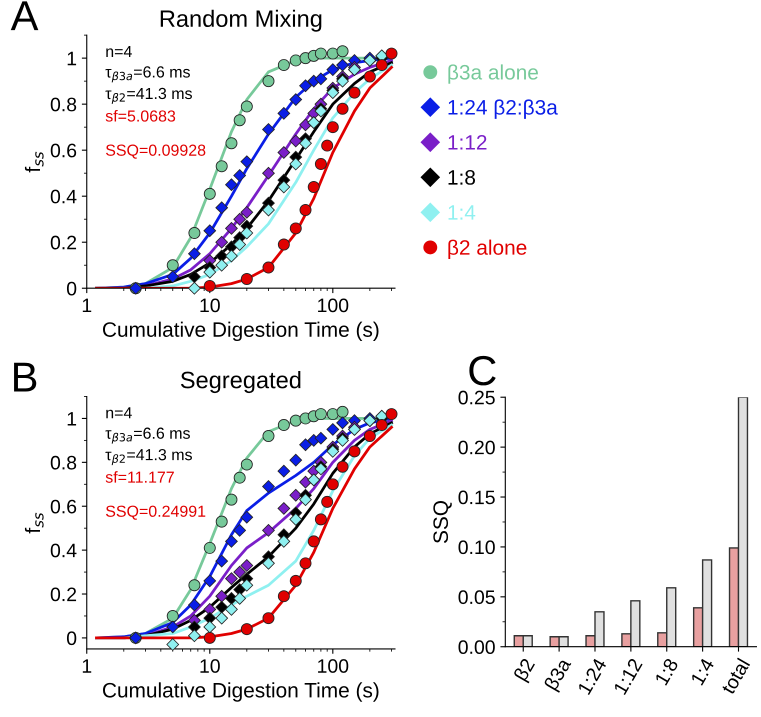 This screenshot has width=761, height=717. What do you see at coordinates (476, 647) in the screenshot?
I see `y-tick-label: 0.00` at bounding box center [476, 647].